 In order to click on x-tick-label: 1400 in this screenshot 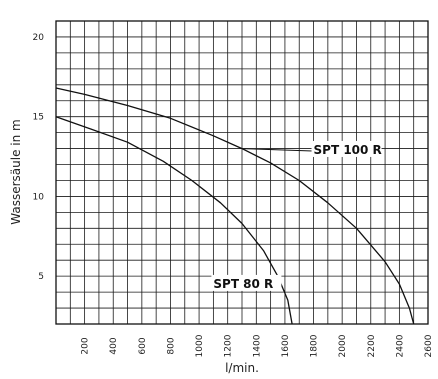, I will do `click(257, 345)`.